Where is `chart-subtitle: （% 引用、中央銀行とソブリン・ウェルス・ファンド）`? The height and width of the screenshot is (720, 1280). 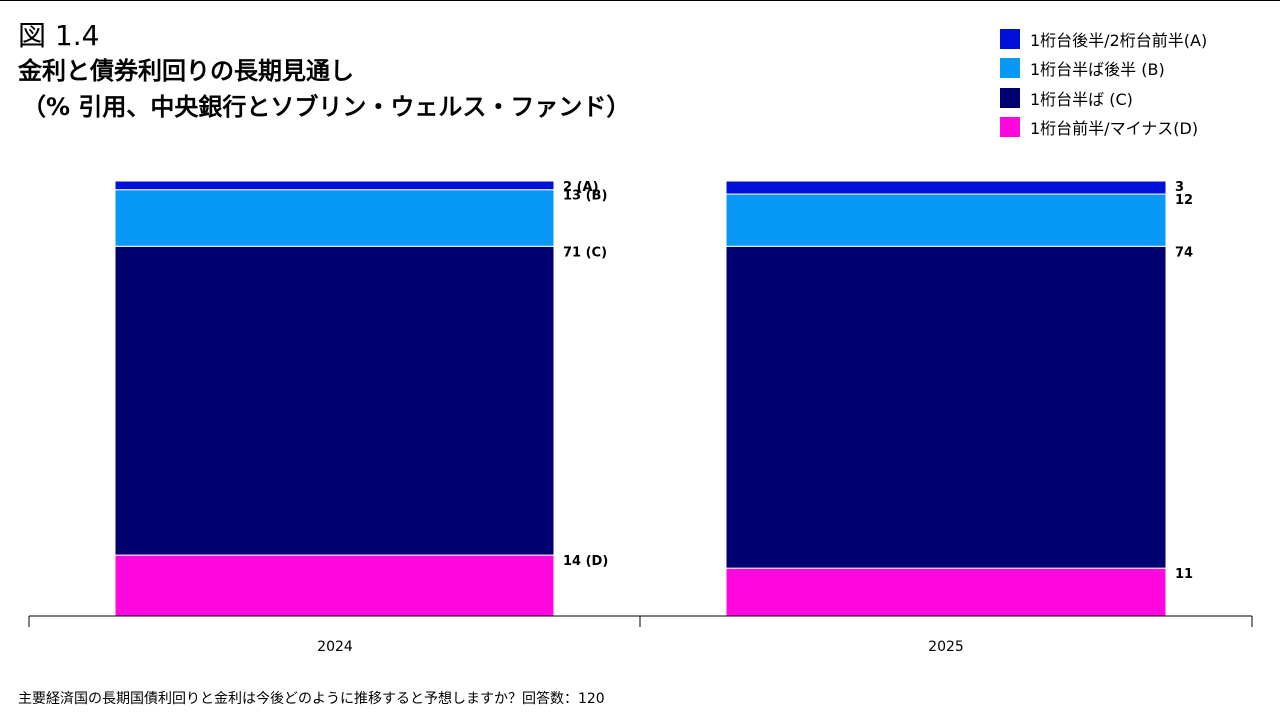
chart-subtitle: （% 引用、中央銀行とソブリン・ウェルス・ファンド） is located at coordinates (326, 107).